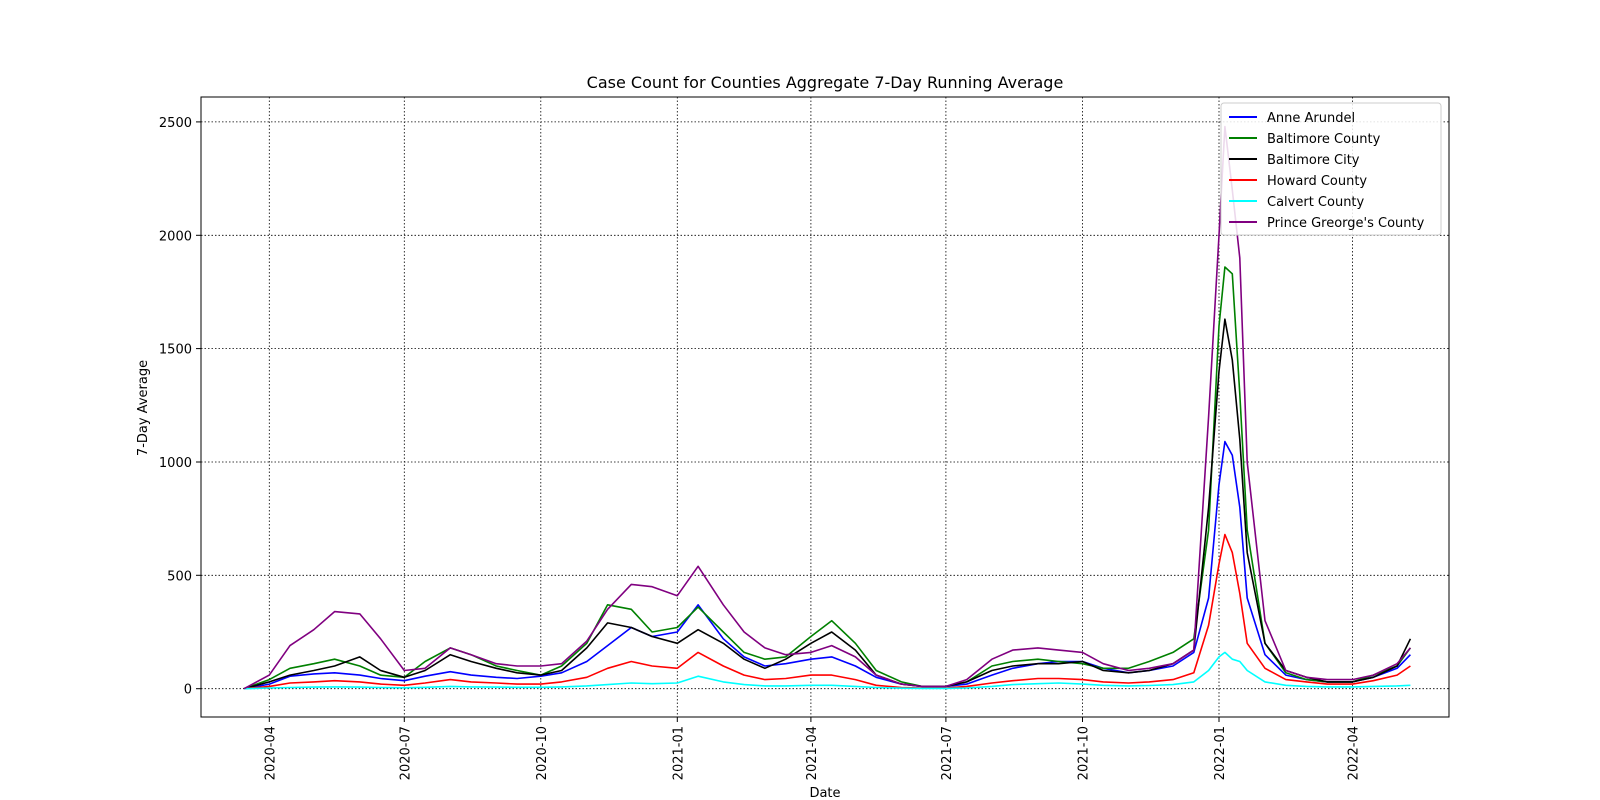  What do you see at coordinates (1346, 223) in the screenshot?
I see `legend-label-prince-greorge-s-county: Prince Greorge's County` at bounding box center [1346, 223].